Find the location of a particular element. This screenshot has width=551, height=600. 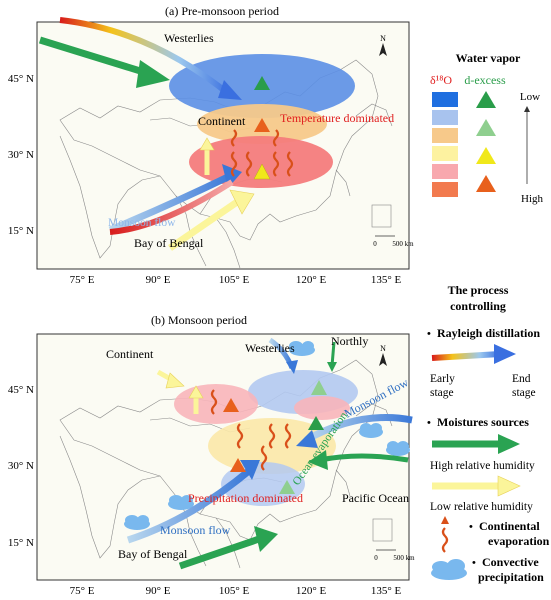

evaporation-icons-a is located at coordinates (262, 153).